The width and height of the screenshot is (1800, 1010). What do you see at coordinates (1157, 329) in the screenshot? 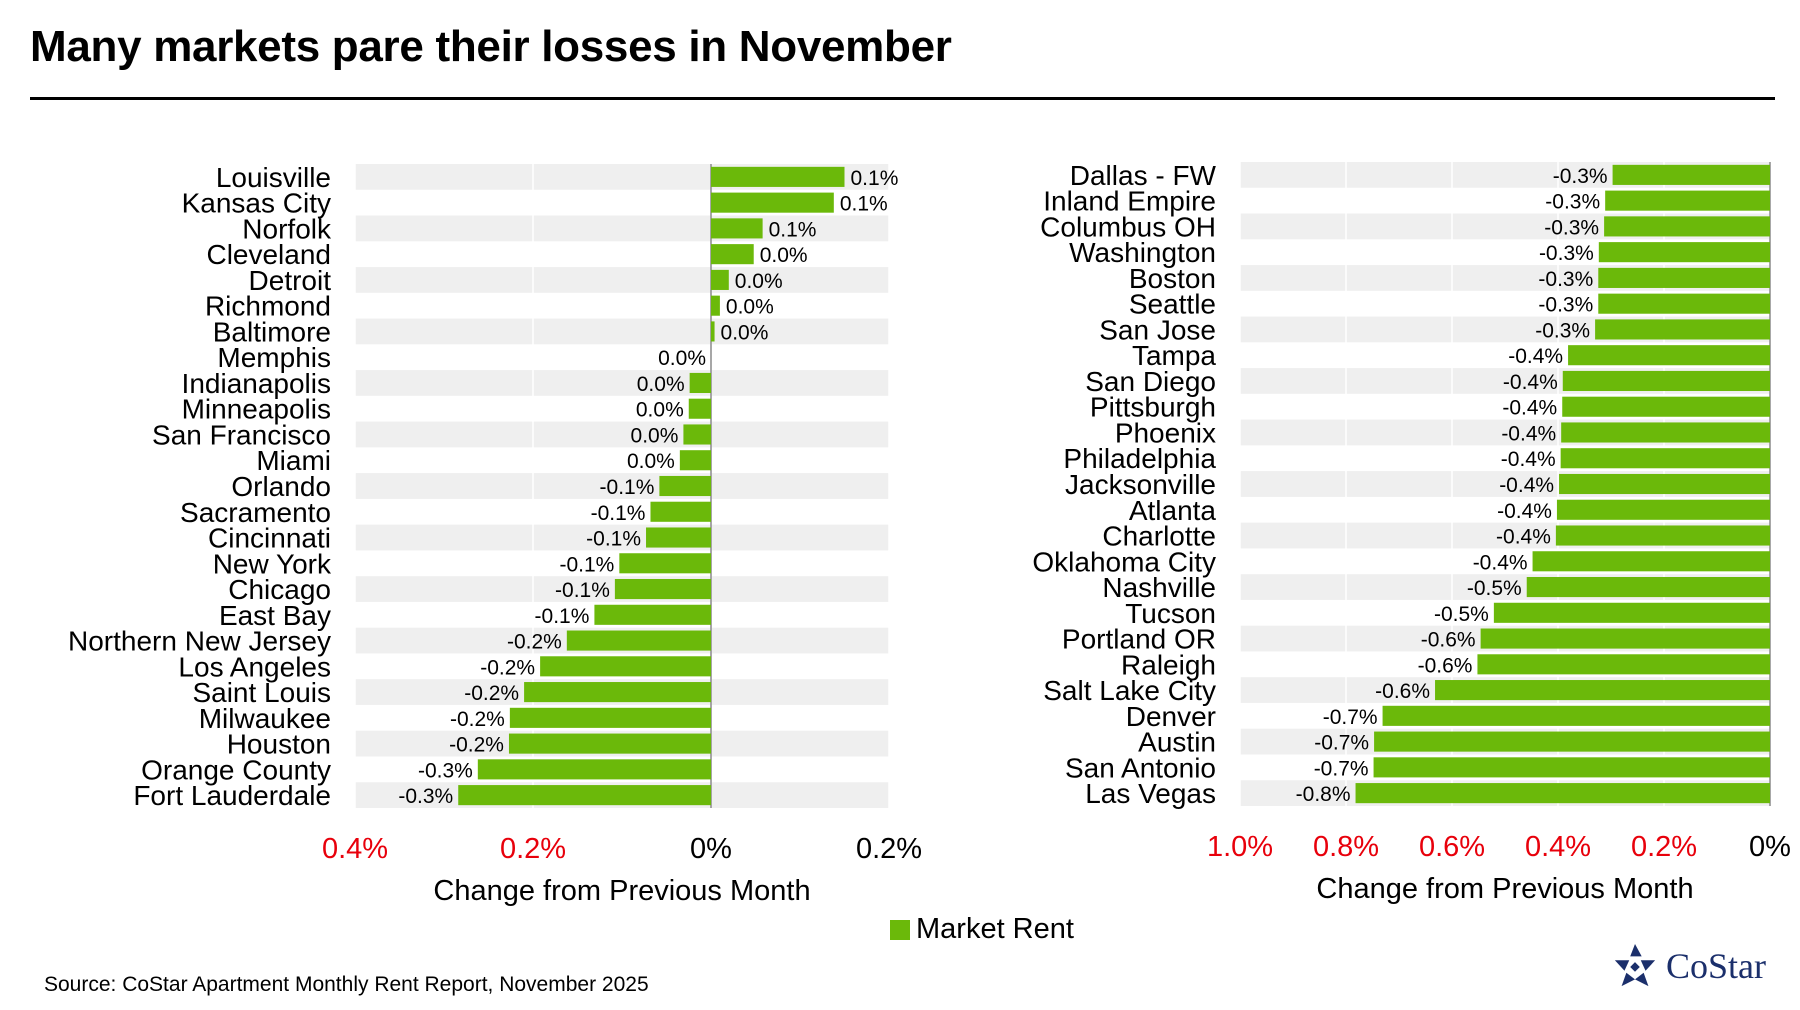
I see `category-label: San Jose` at bounding box center [1157, 329].